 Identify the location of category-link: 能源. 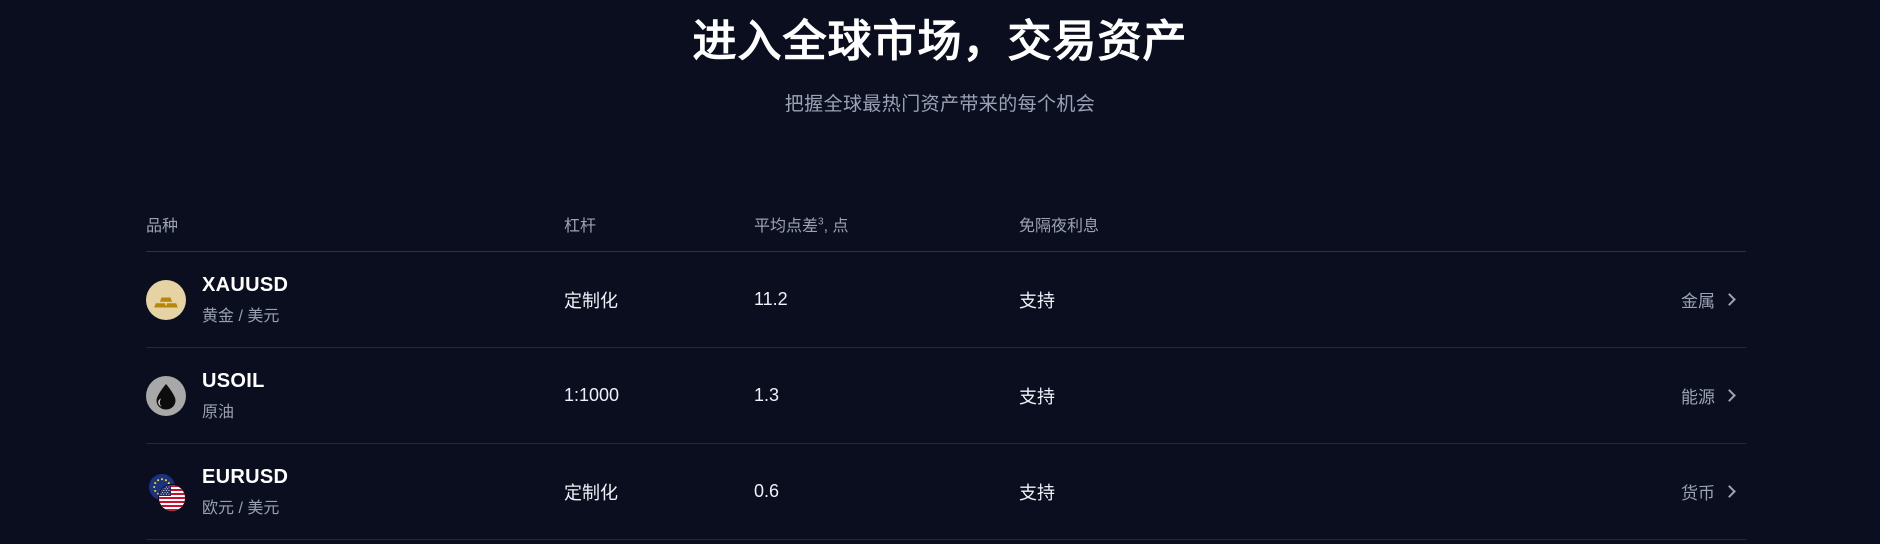
(1582, 395).